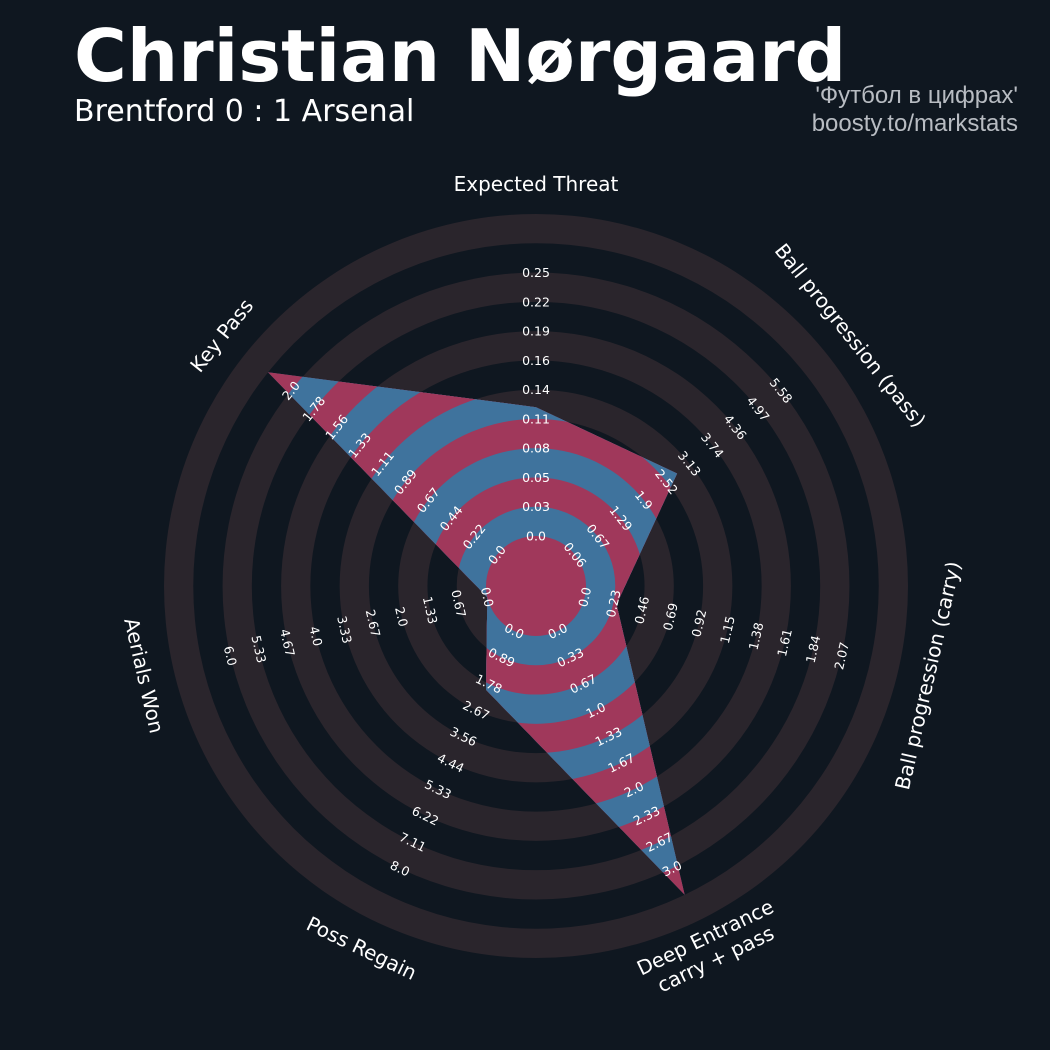 The width and height of the screenshot is (1050, 1050). Describe the element at coordinates (813, 649) in the screenshot. I see `axis-tick-label: 1.84` at that location.